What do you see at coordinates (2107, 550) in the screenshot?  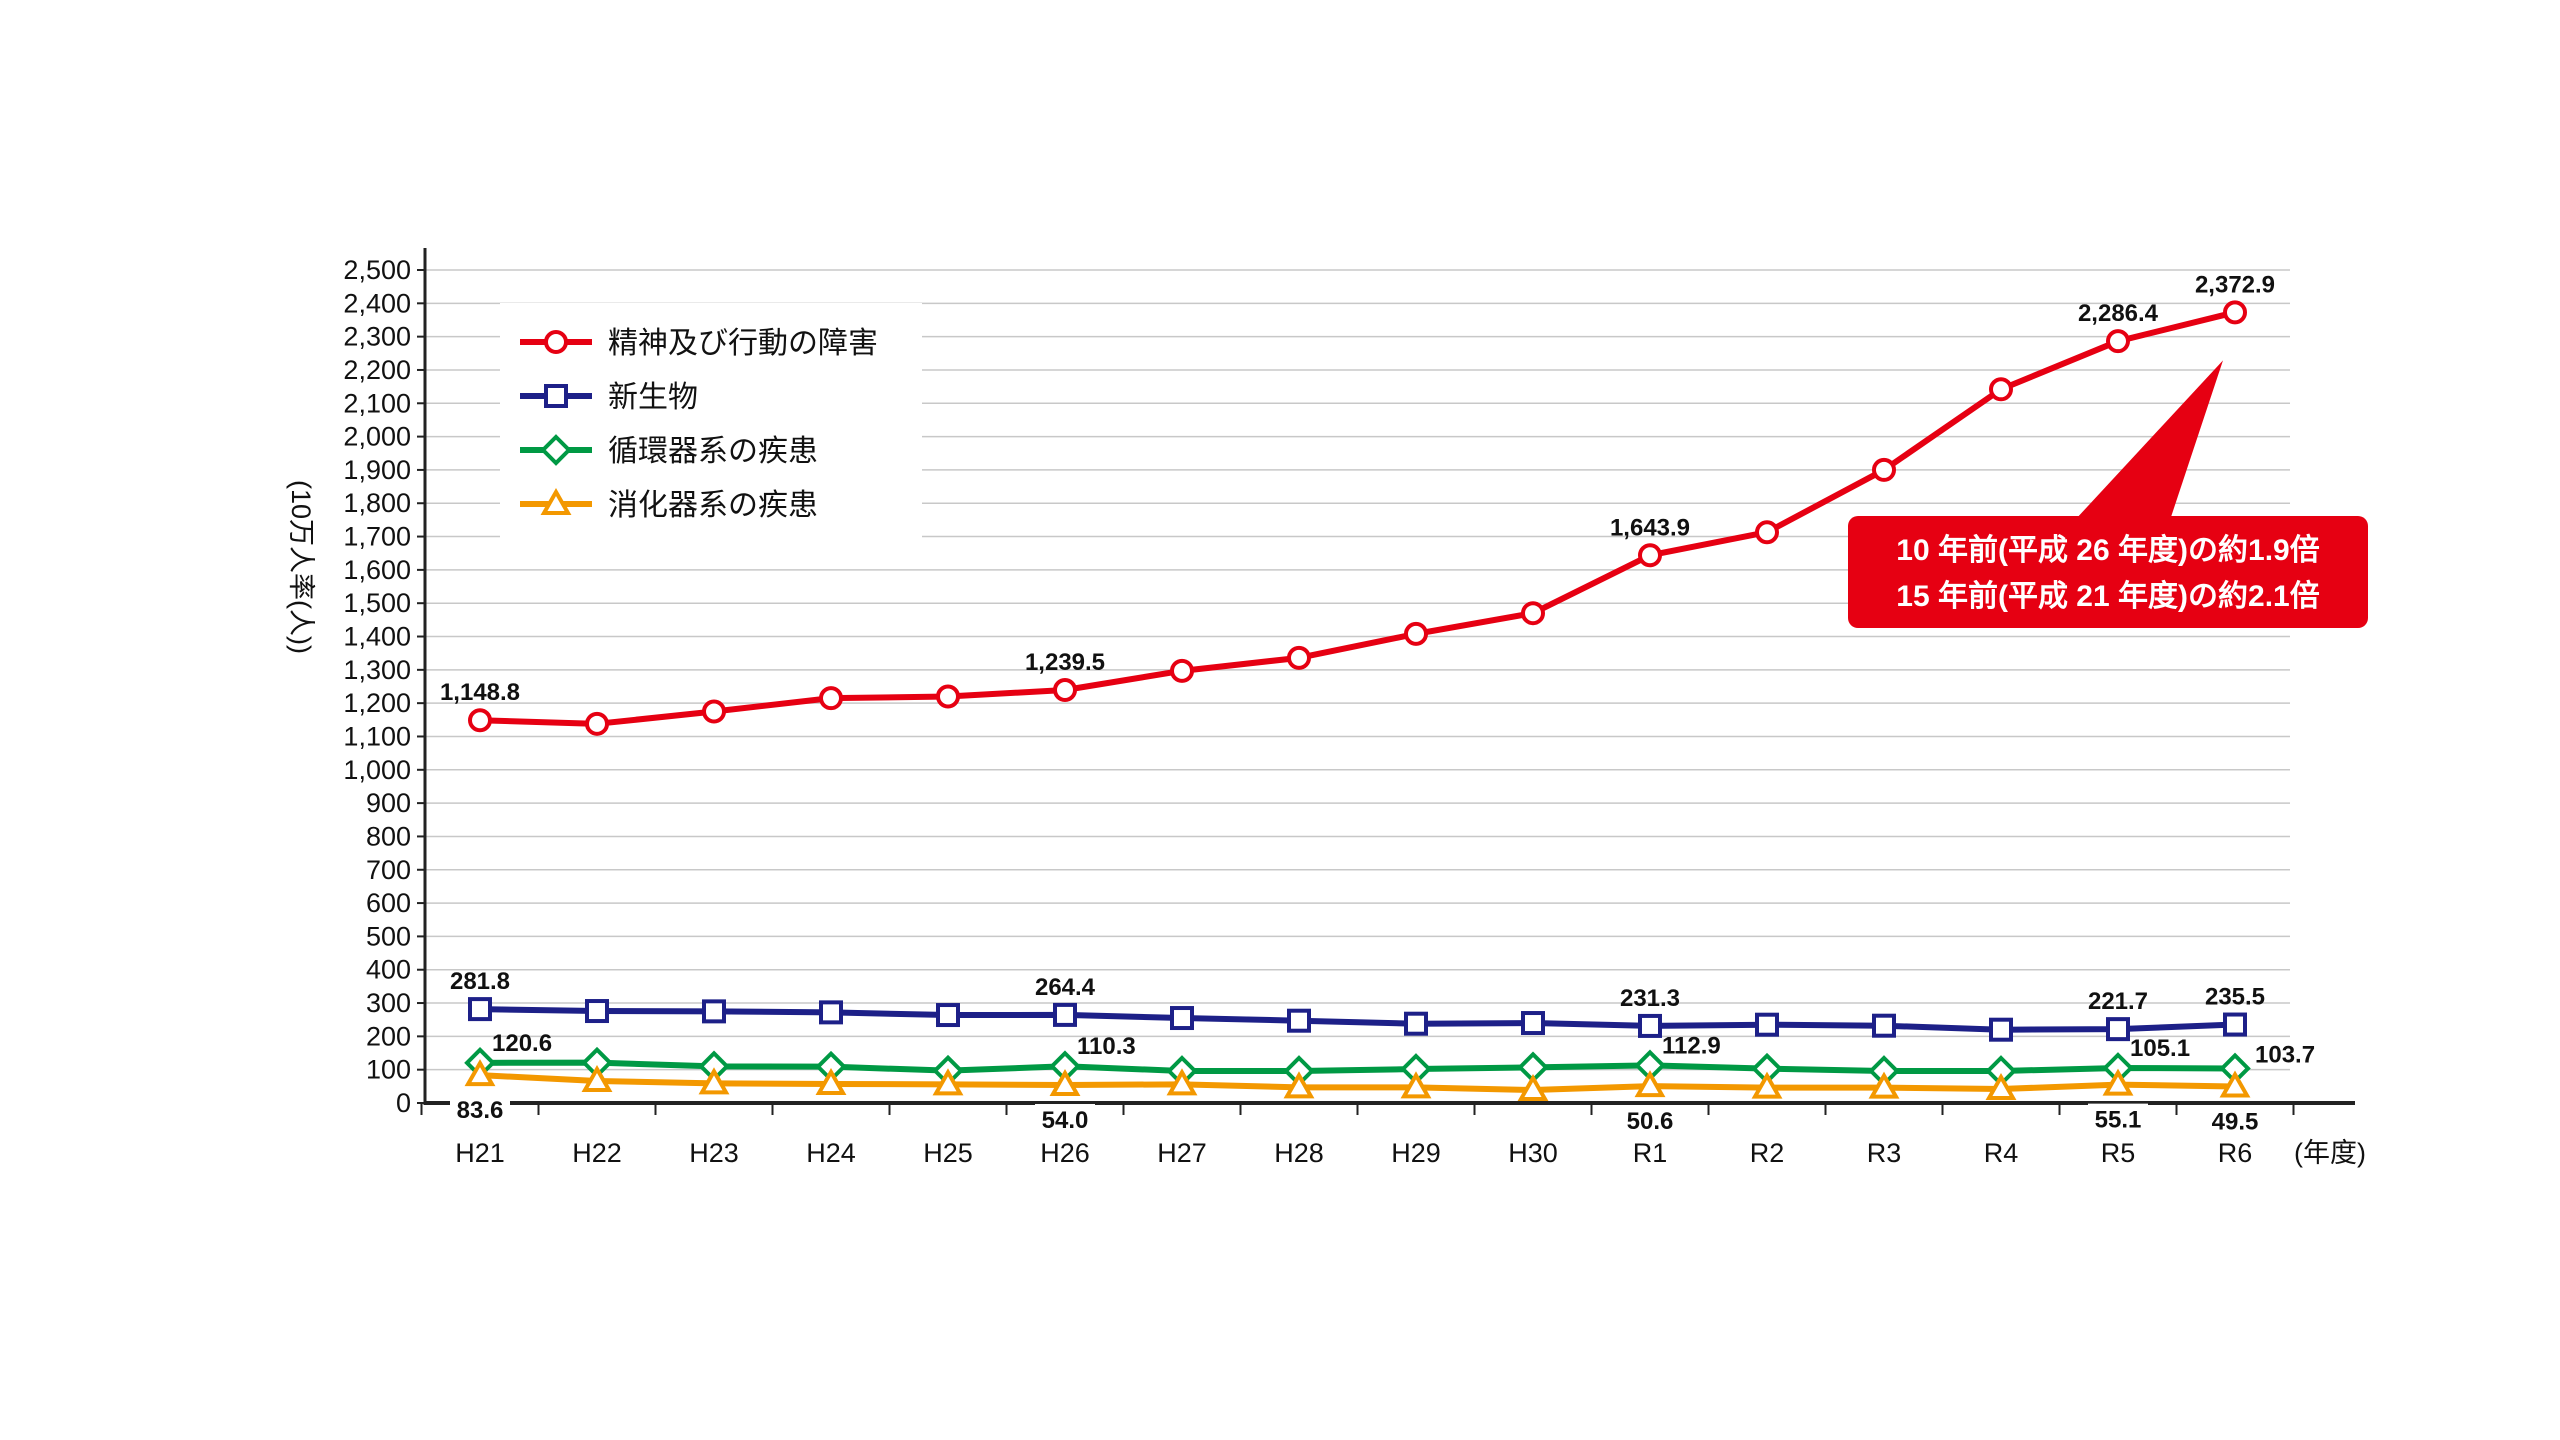 I see `callout-line: 10 年前(平成 26 年度)の約1.9倍` at bounding box center [2107, 550].